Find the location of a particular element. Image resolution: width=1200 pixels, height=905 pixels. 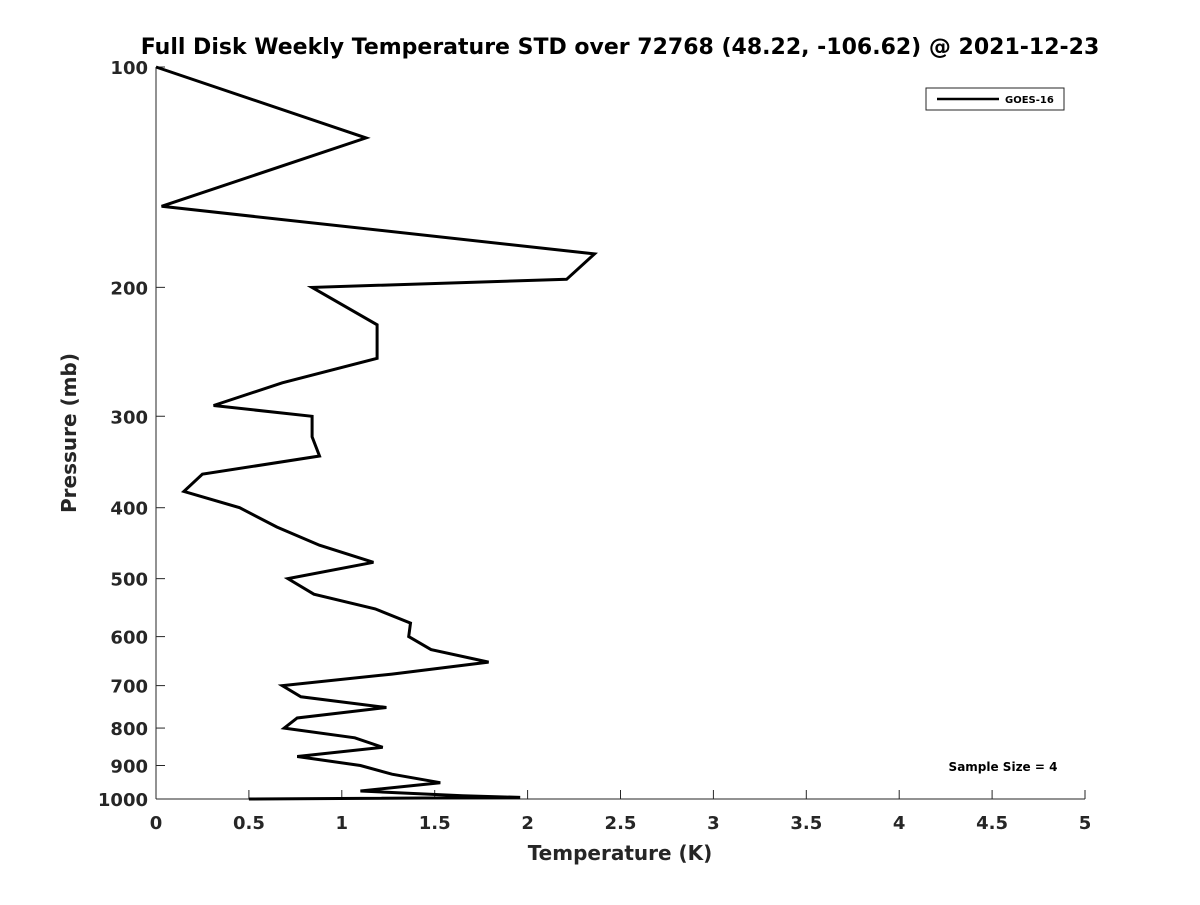

y-tick-label: 300 is located at coordinates (129, 417).